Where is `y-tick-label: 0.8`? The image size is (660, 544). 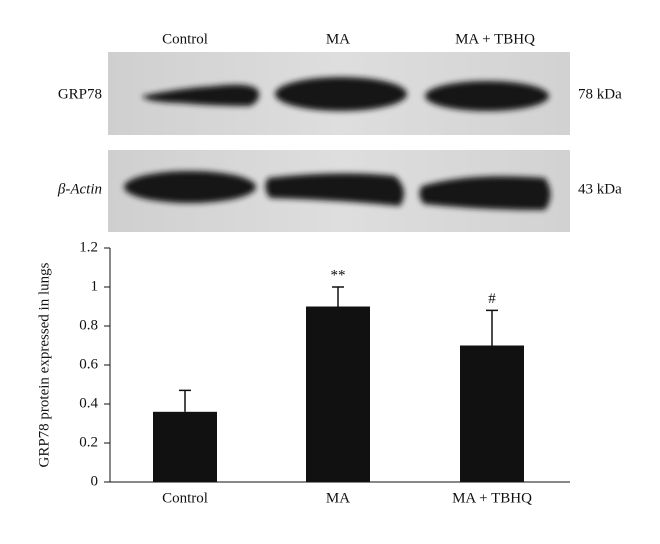
y-tick-label: 0.8 is located at coordinates (88, 325).